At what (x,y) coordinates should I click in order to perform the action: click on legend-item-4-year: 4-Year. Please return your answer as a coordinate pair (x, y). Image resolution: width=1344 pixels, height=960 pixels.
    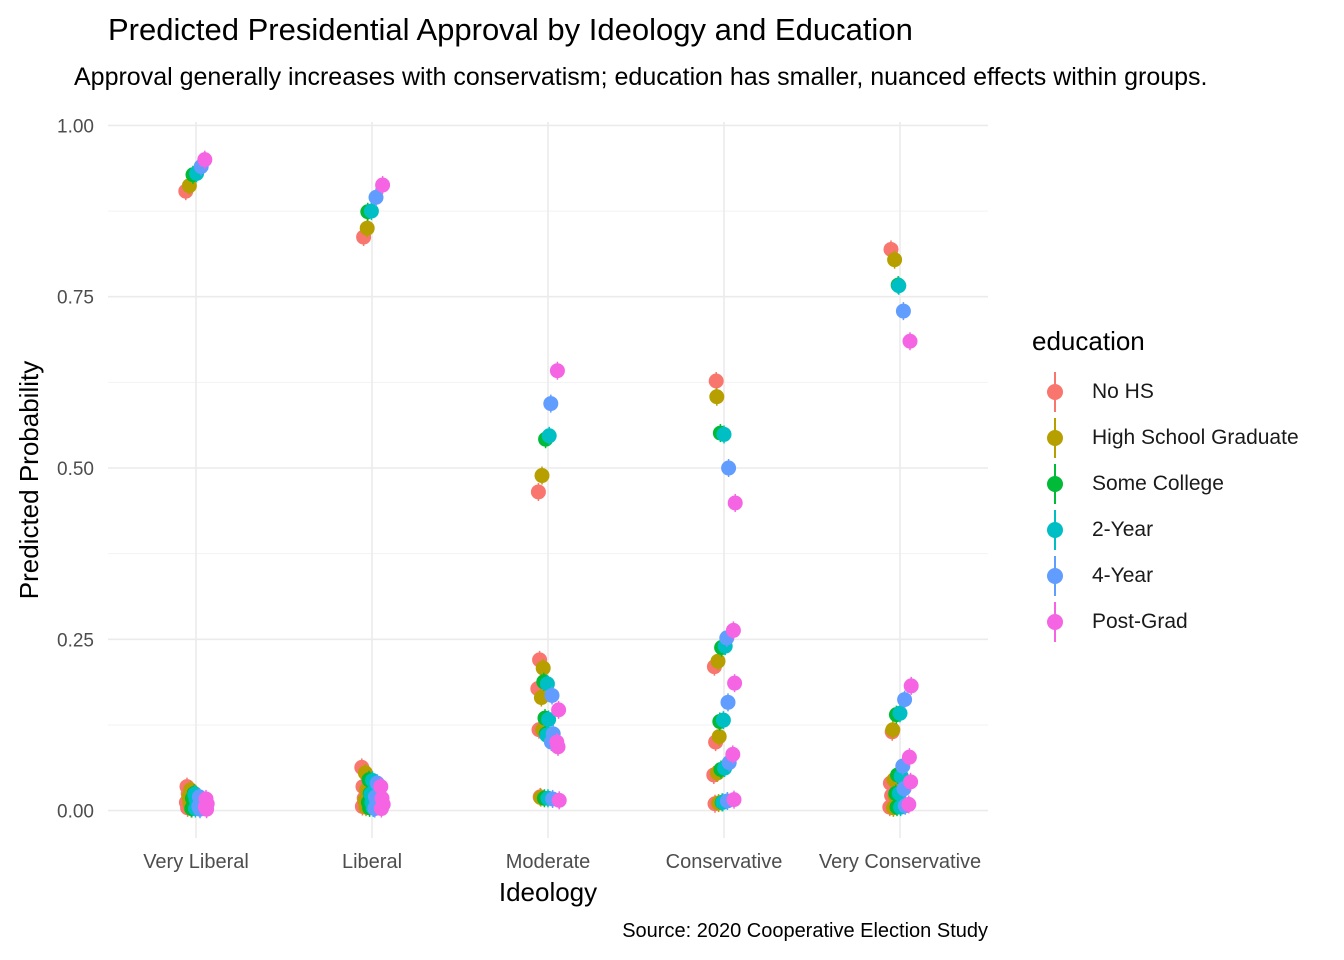
    Looking at the image, I should click on (1182, 577).